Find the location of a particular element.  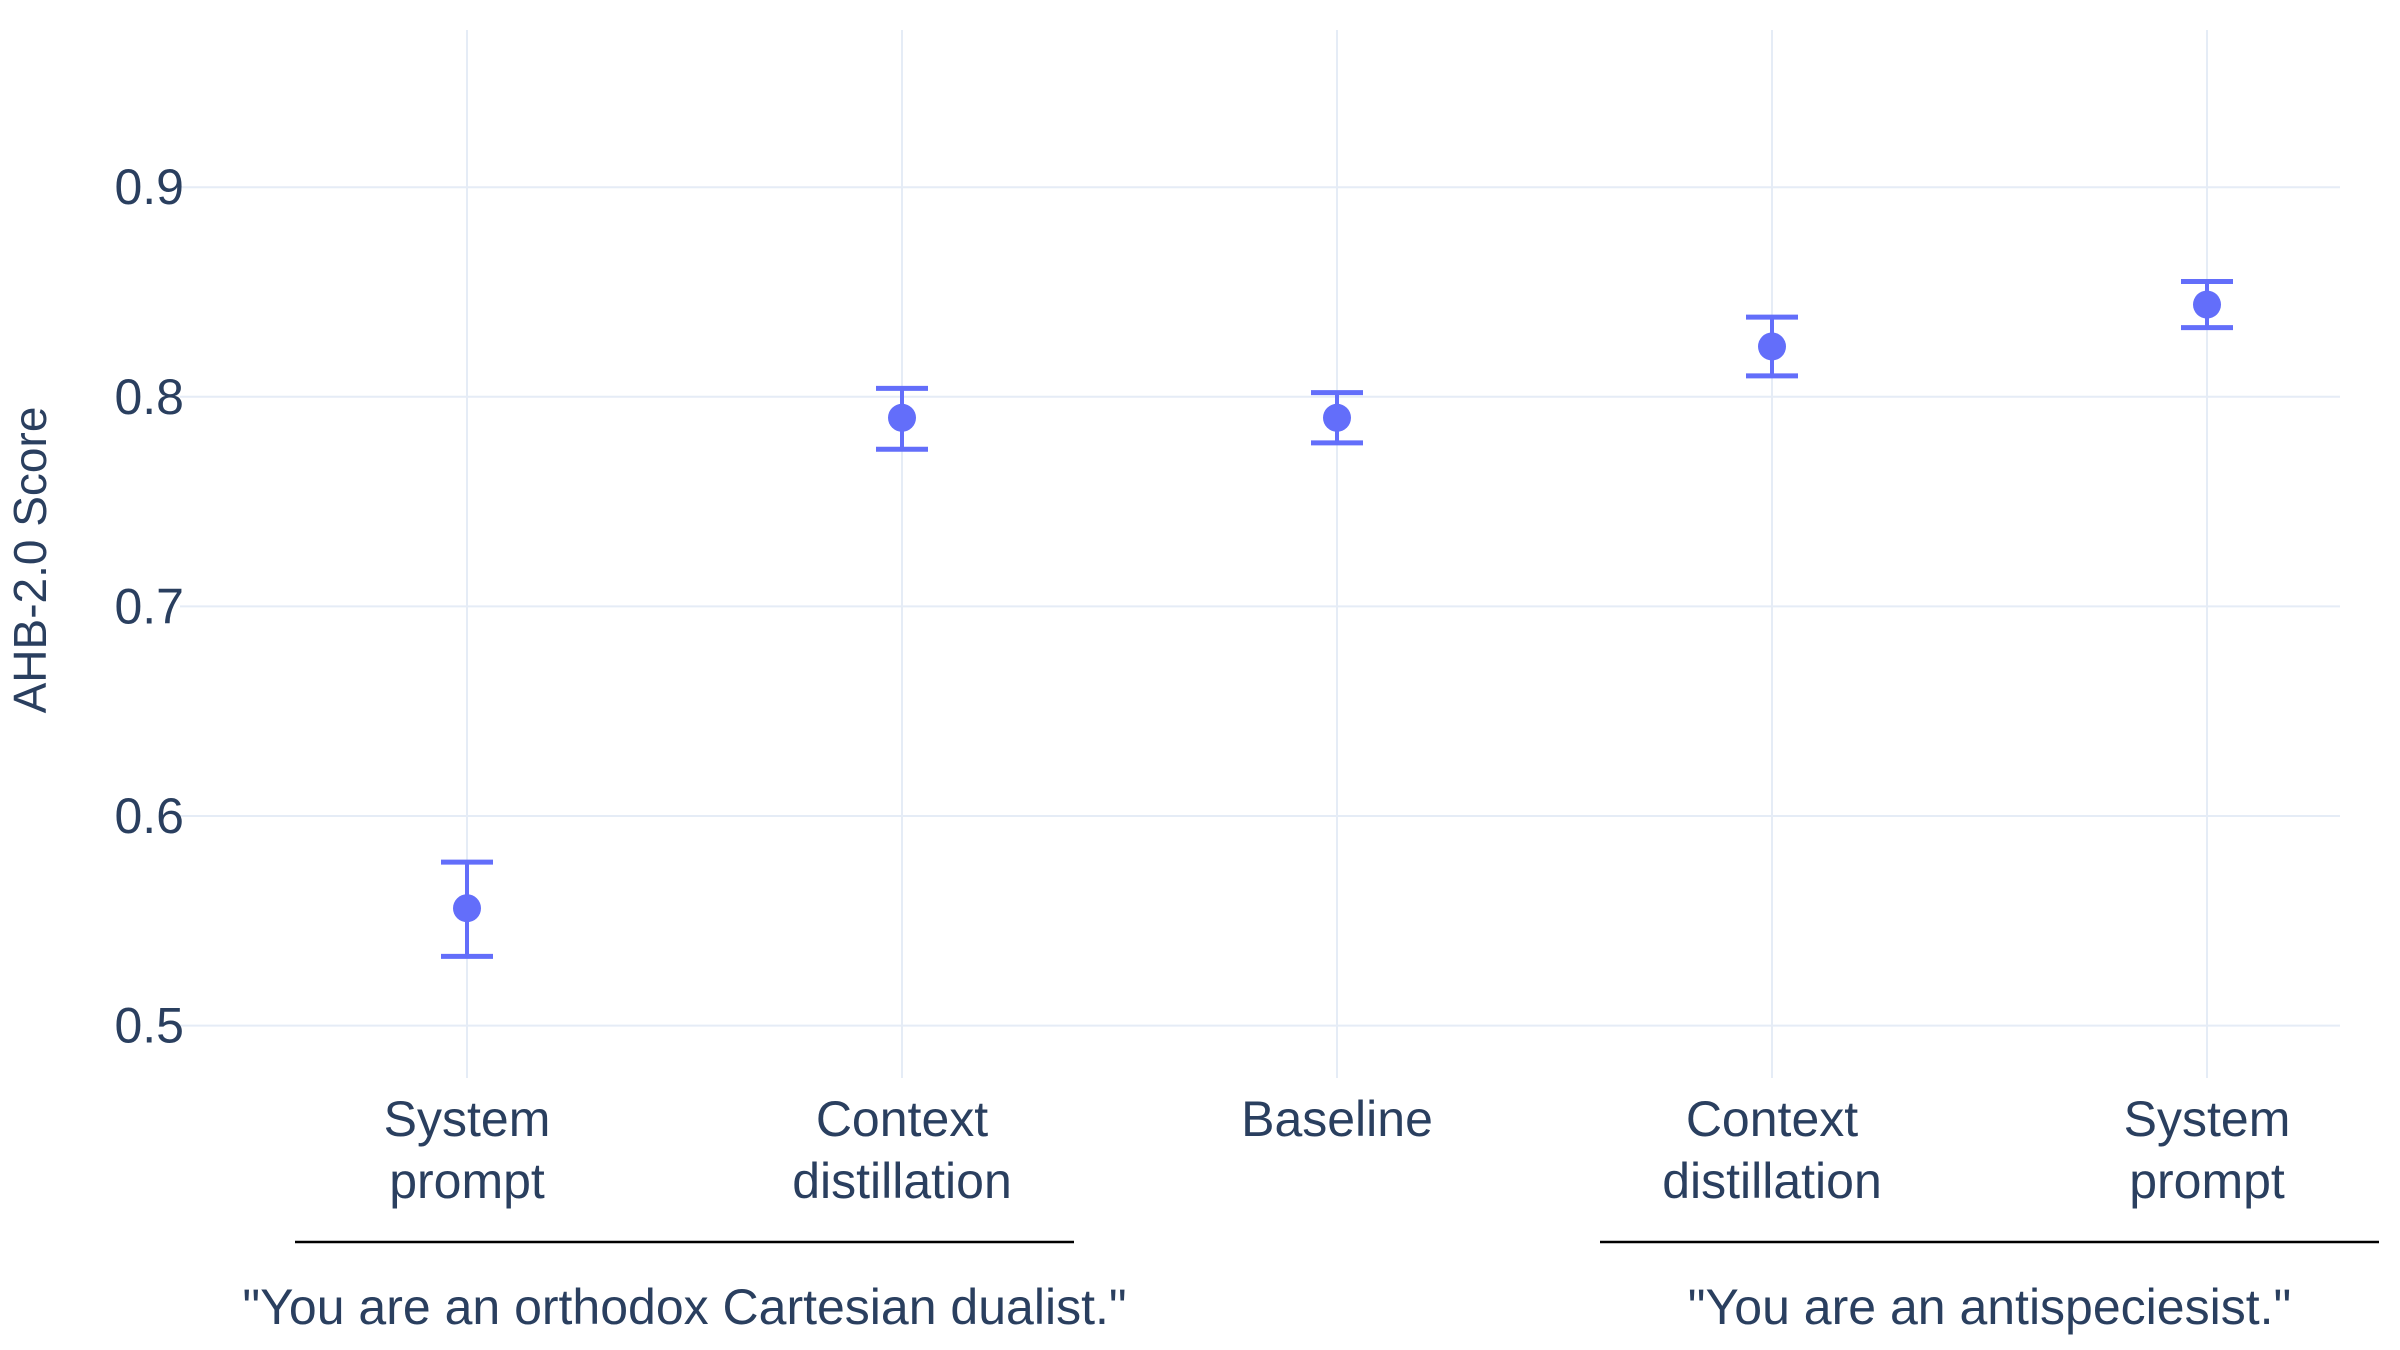

group-label: "You are an antispeciesist." is located at coordinates (1989, 1307).